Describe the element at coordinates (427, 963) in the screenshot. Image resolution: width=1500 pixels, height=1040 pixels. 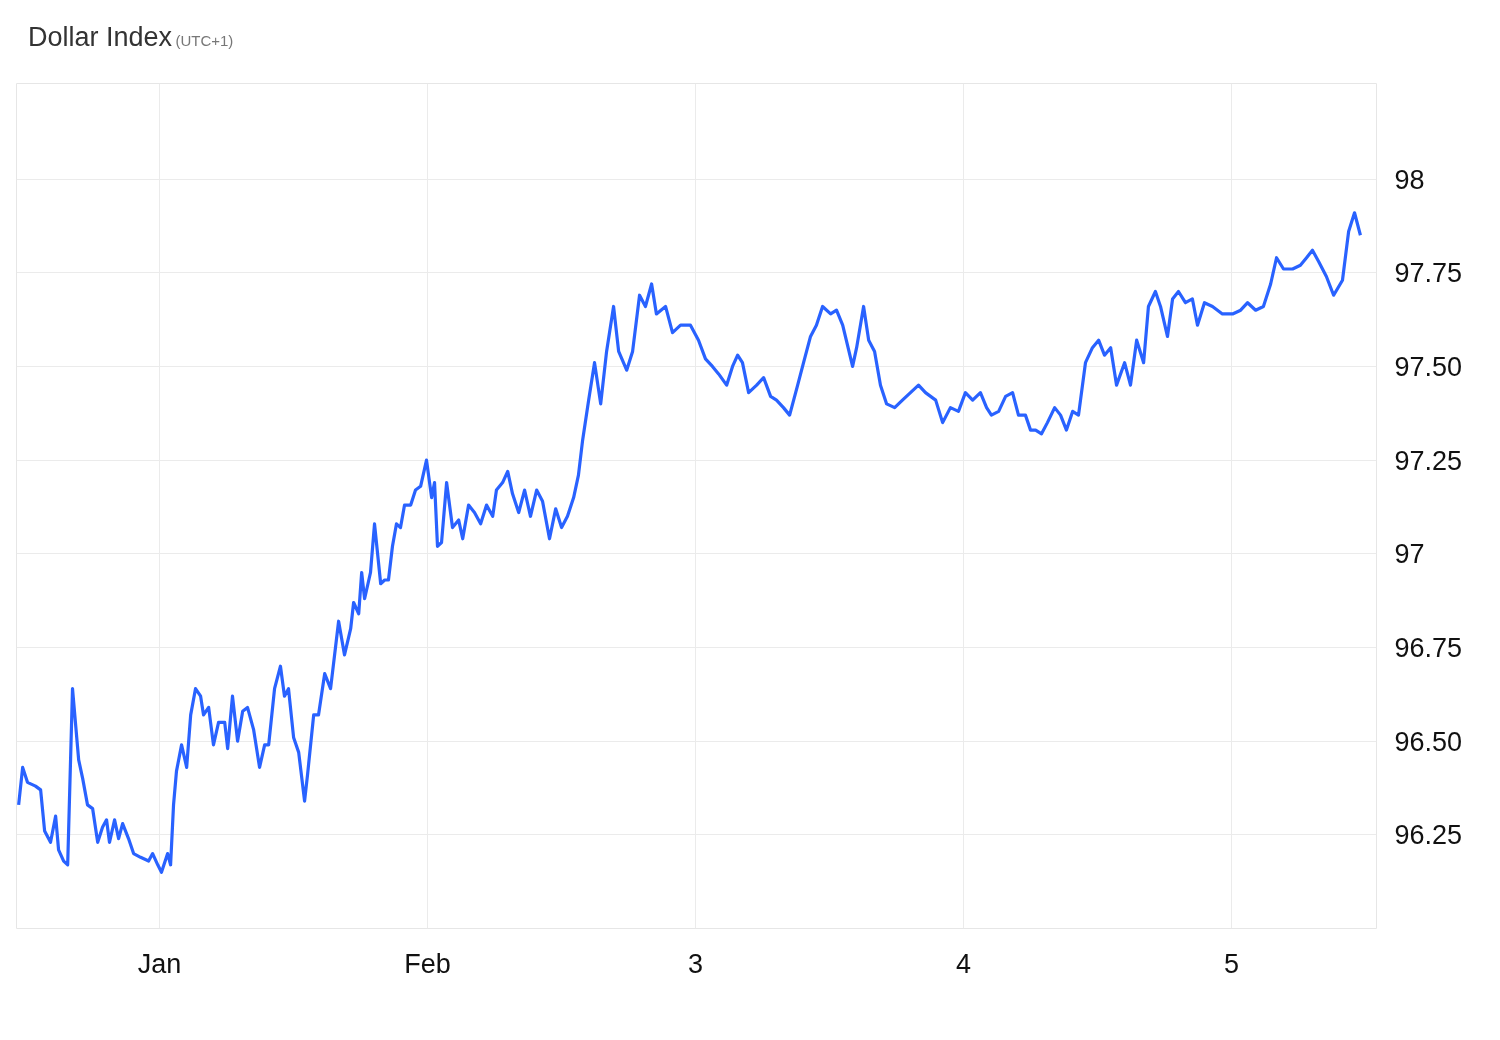
I see `x-tick-label: Feb` at that location.